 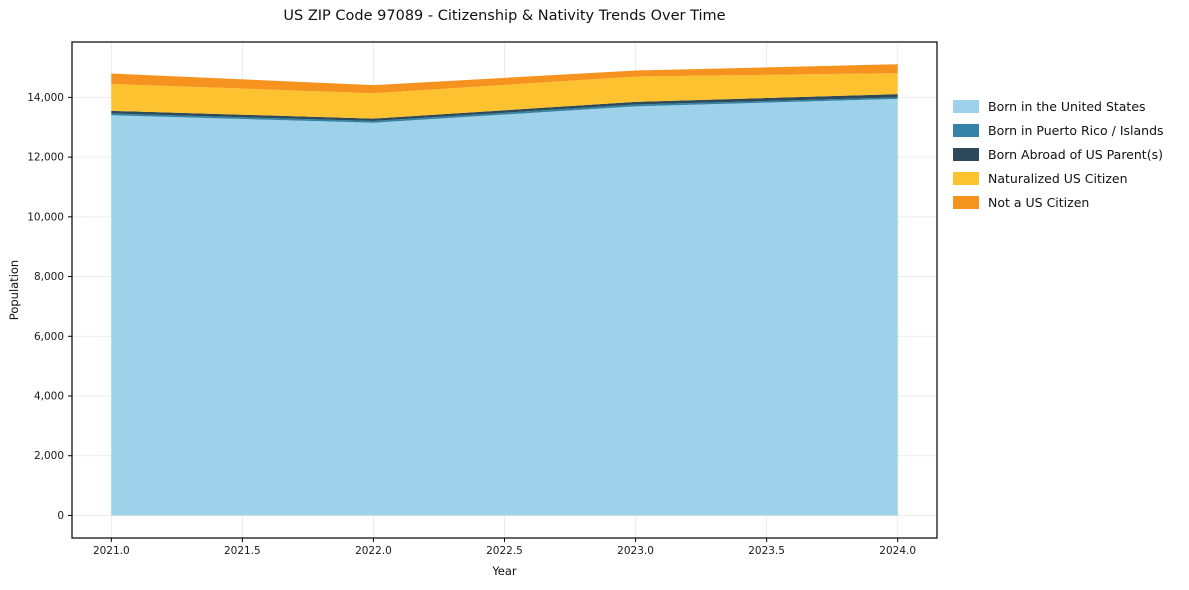 I want to click on y-tick-label: 14,000, so click(x=45, y=98).